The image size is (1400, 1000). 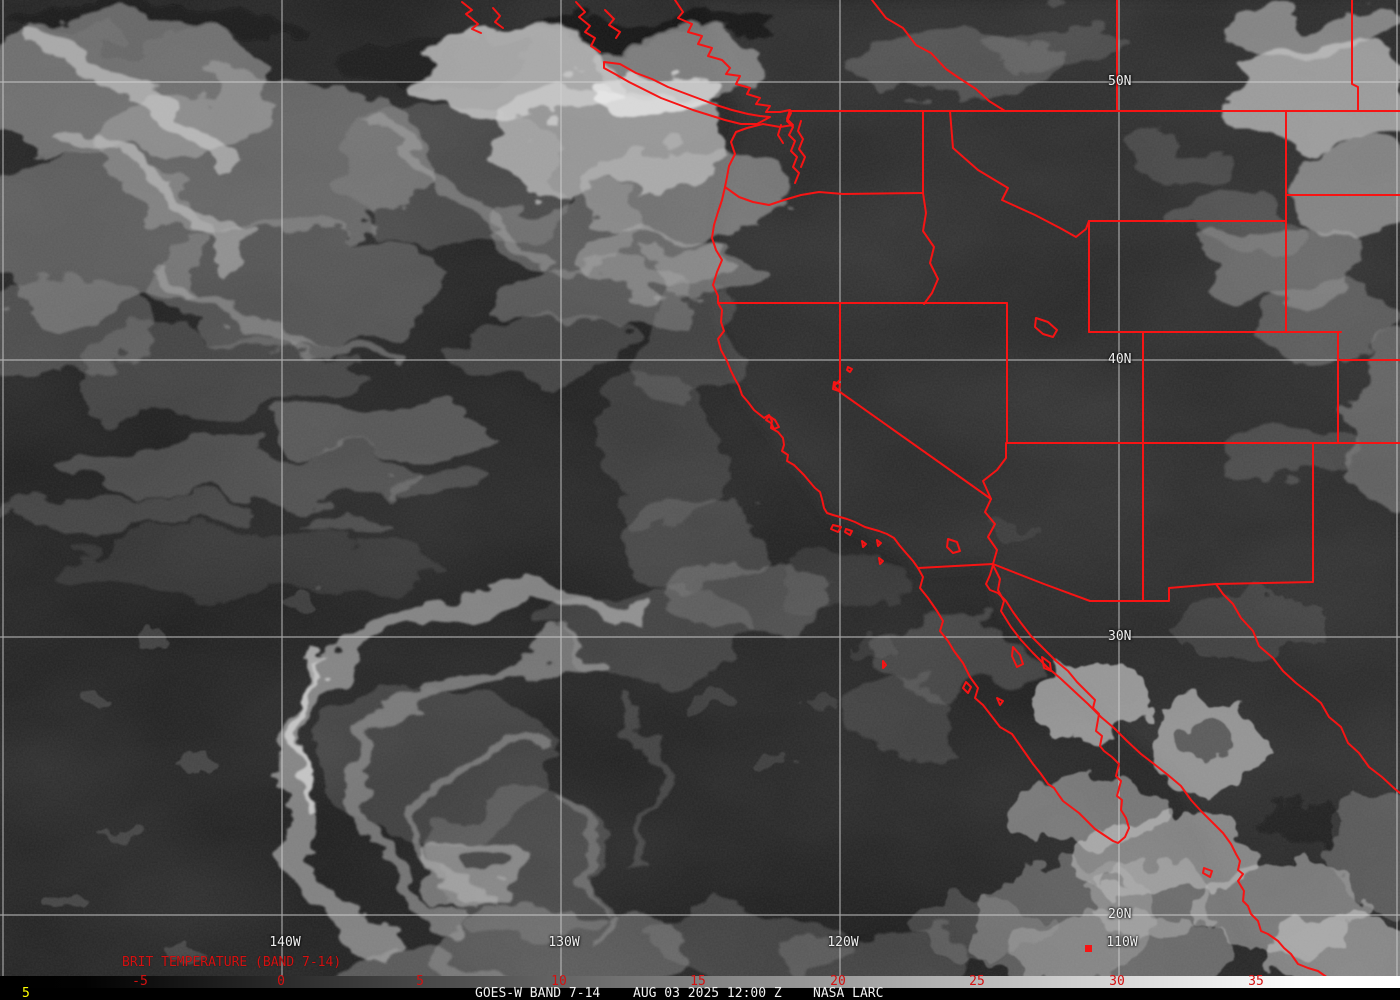 I want to click on wa-or-border, so click(x=824, y=196).